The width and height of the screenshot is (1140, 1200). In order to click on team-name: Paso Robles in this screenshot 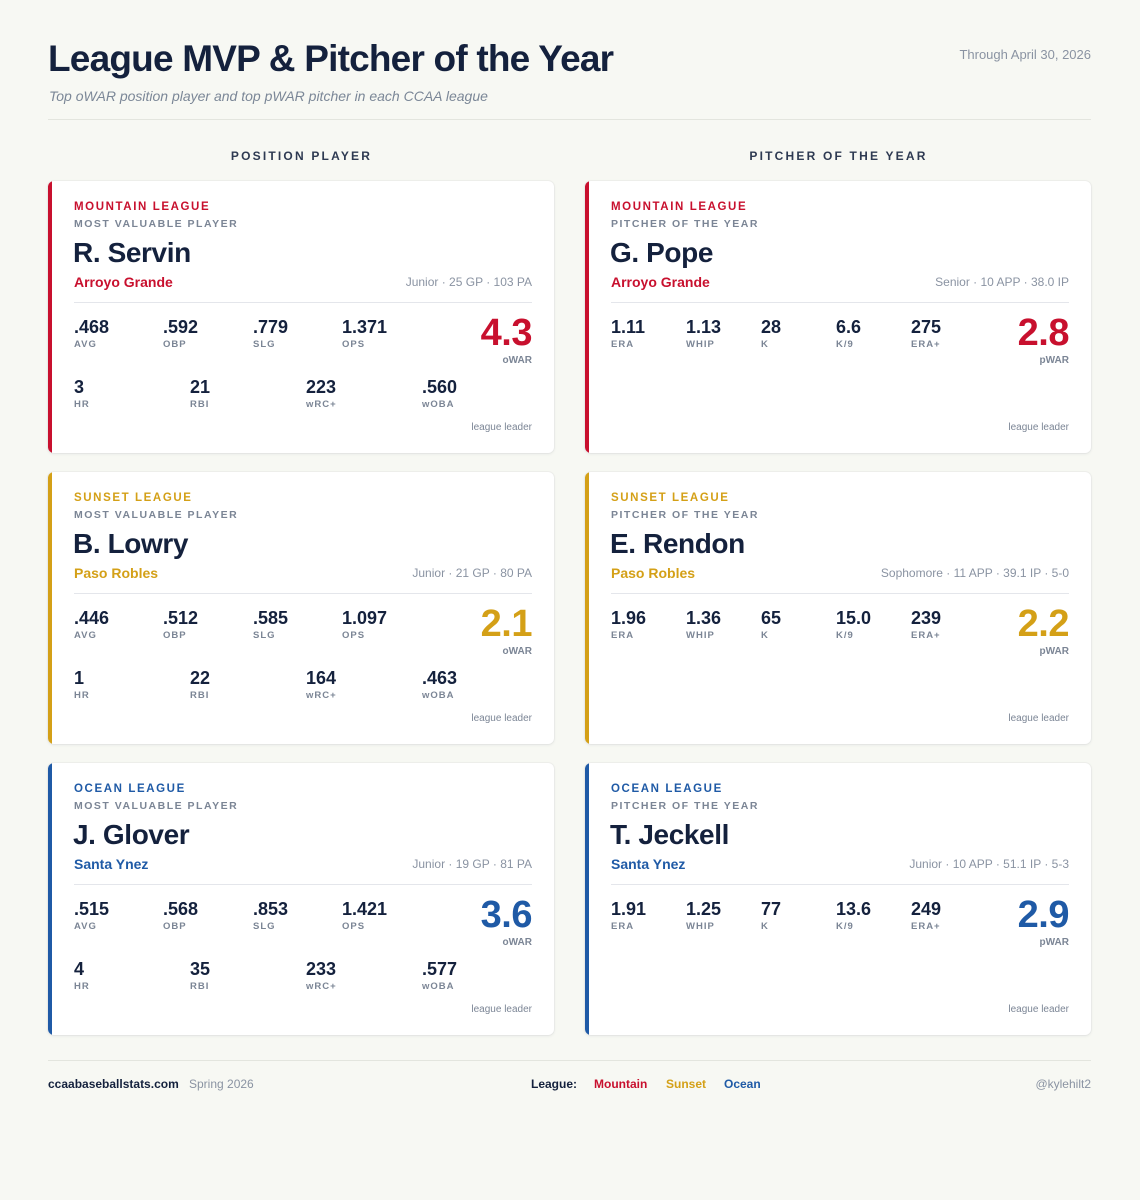, I will do `click(653, 573)`.